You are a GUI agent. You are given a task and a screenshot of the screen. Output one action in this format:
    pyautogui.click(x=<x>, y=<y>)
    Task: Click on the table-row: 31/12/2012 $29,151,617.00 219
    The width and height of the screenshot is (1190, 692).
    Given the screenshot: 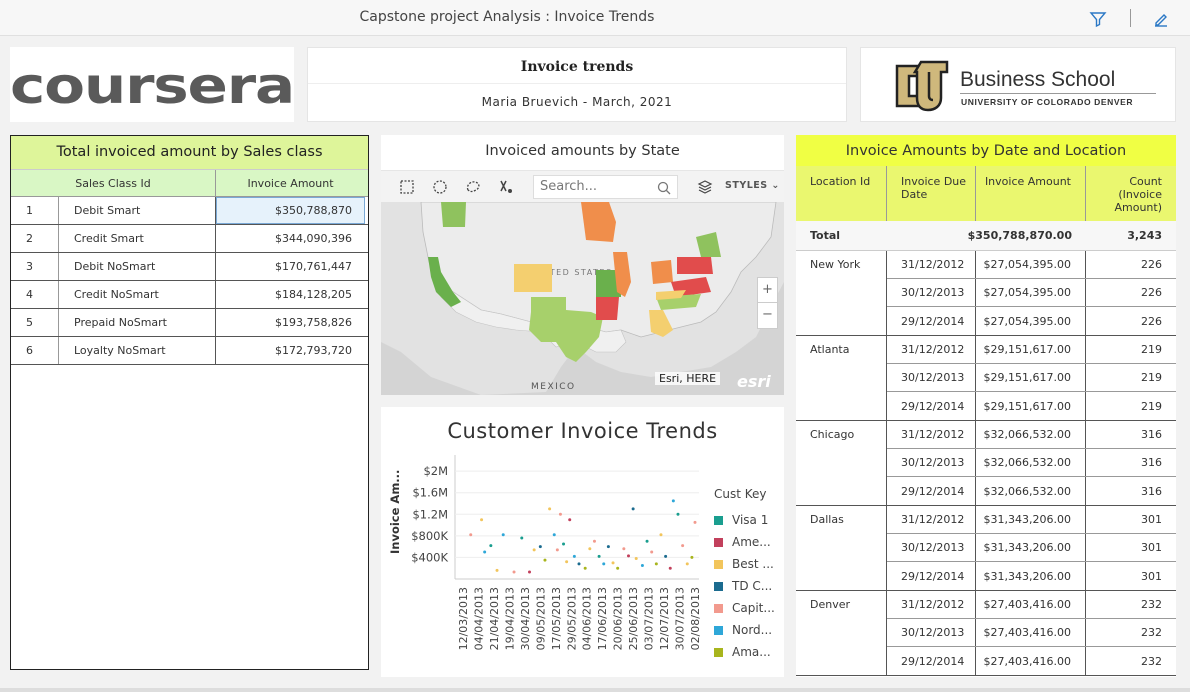 What is the action you would take?
    pyautogui.click(x=1031, y=350)
    